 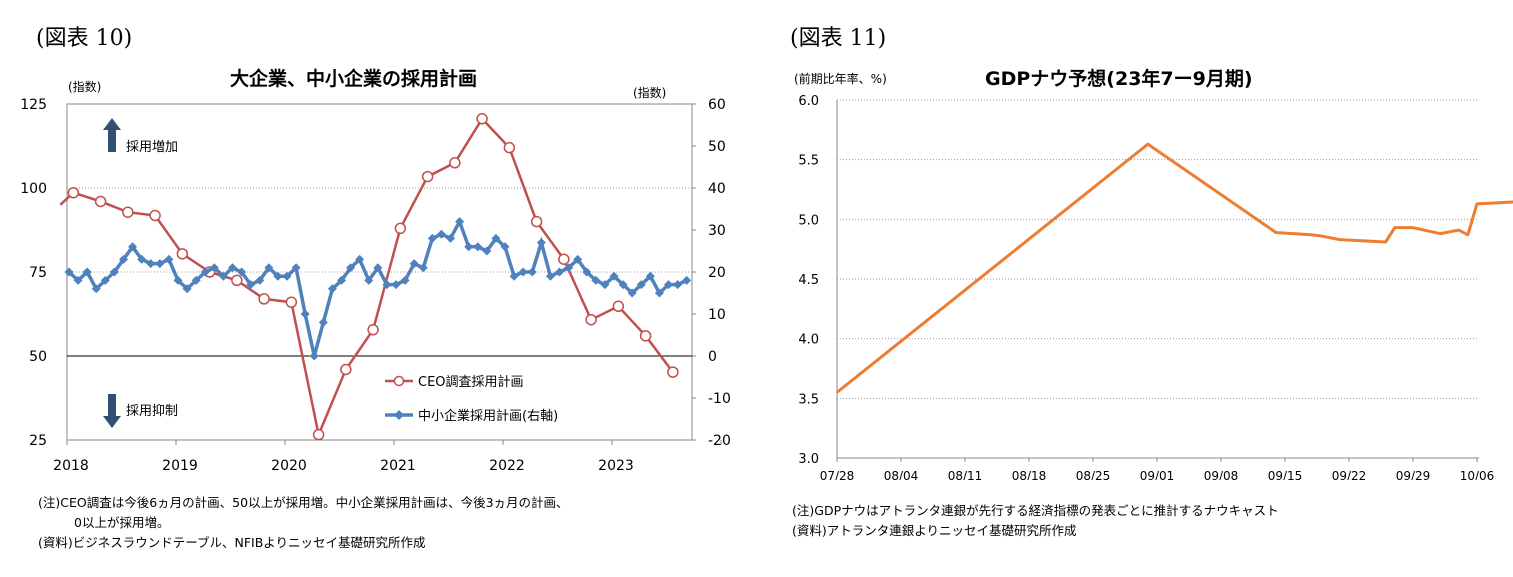 I want to click on right-chart-y-tick: 4.5, so click(x=808, y=280).